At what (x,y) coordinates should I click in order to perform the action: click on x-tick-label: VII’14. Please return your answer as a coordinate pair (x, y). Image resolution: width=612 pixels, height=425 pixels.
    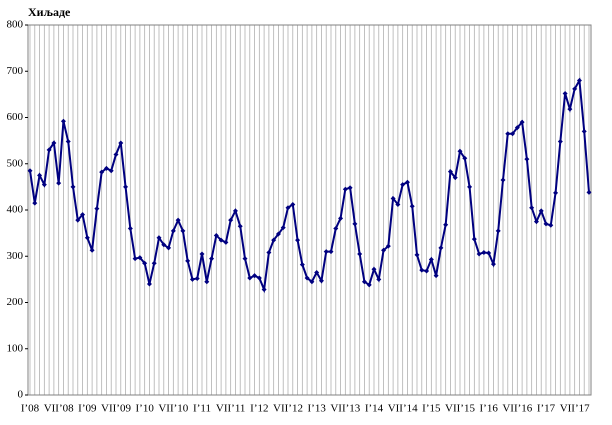
    Looking at the image, I should click on (403, 409).